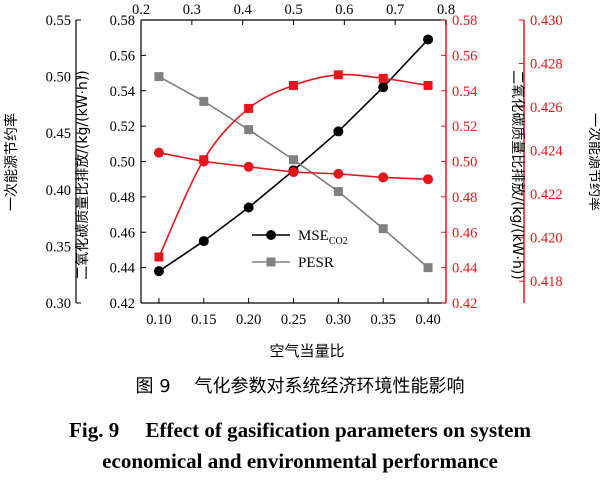 The height and width of the screenshot is (482, 600). Describe the element at coordinates (517, 175) in the screenshot. I see `inner-right-axis-label: 二氧化碳质量比排放/(kg/(kW·h))` at that location.